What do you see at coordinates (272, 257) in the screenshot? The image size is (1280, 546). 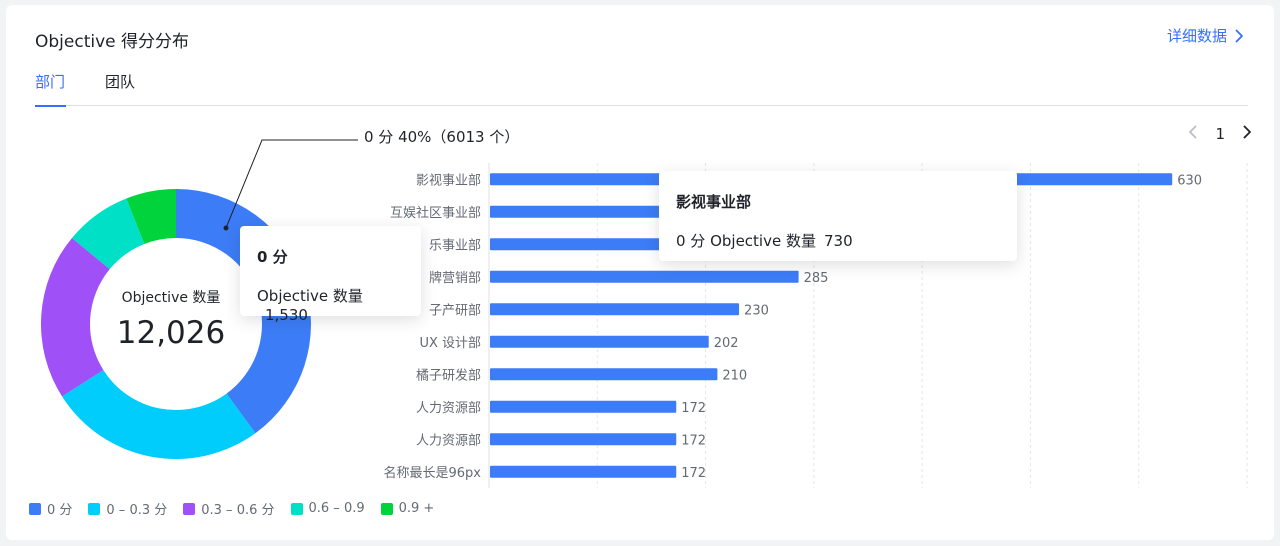 I see `donut-tooltip-title: 0 分` at bounding box center [272, 257].